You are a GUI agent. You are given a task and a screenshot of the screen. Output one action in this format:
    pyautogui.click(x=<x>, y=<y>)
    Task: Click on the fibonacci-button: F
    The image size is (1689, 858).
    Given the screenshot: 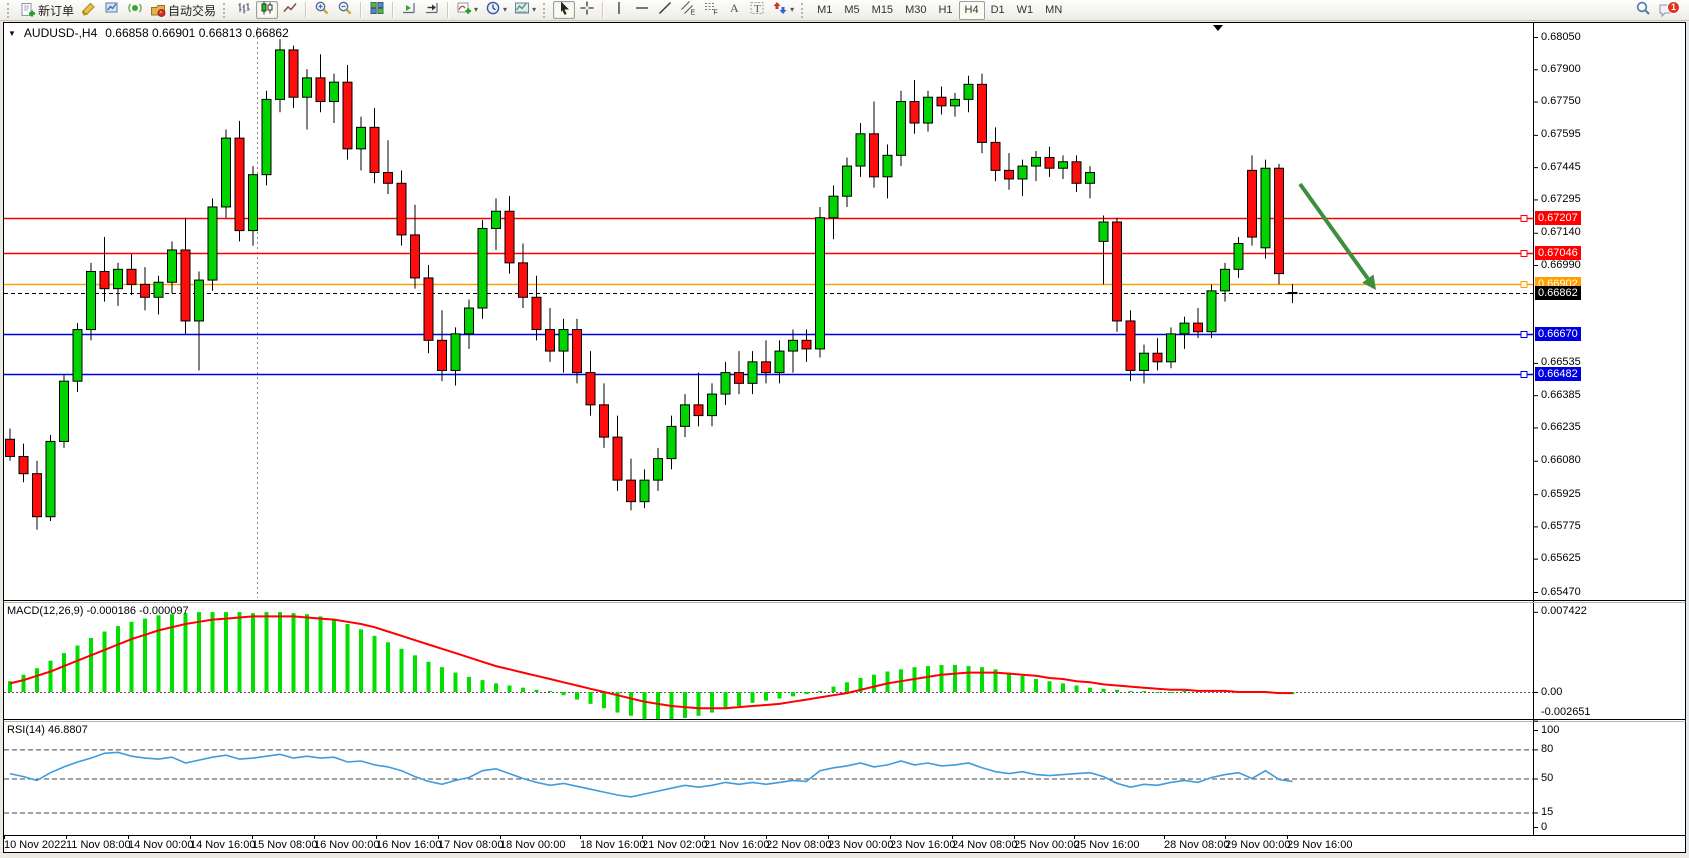 What is the action you would take?
    pyautogui.click(x=711, y=10)
    